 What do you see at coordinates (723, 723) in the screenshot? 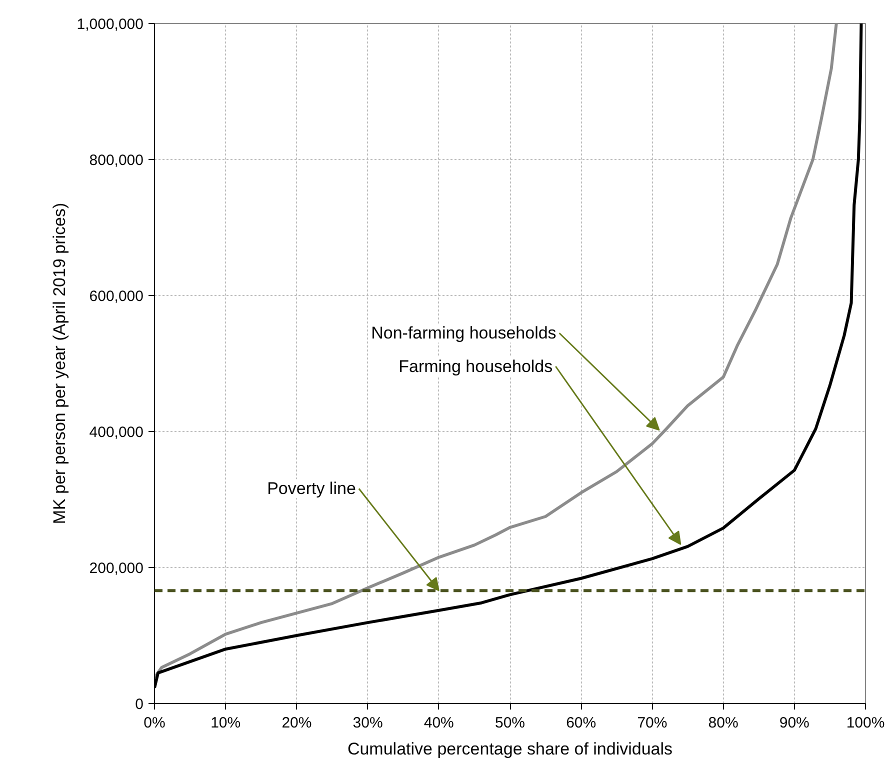
I see `x-tick-label: 80%` at bounding box center [723, 723].